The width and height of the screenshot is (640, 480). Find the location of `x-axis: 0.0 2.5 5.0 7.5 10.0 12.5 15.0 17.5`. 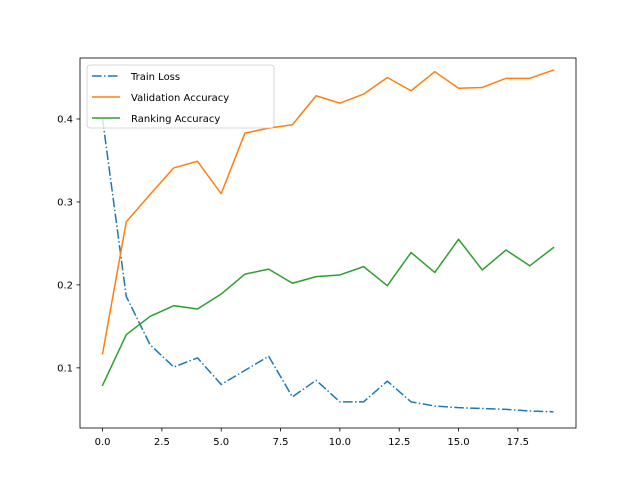

x-axis: 0.0 2.5 5.0 7.5 10.0 12.5 15.0 17.5 is located at coordinates (312, 438).